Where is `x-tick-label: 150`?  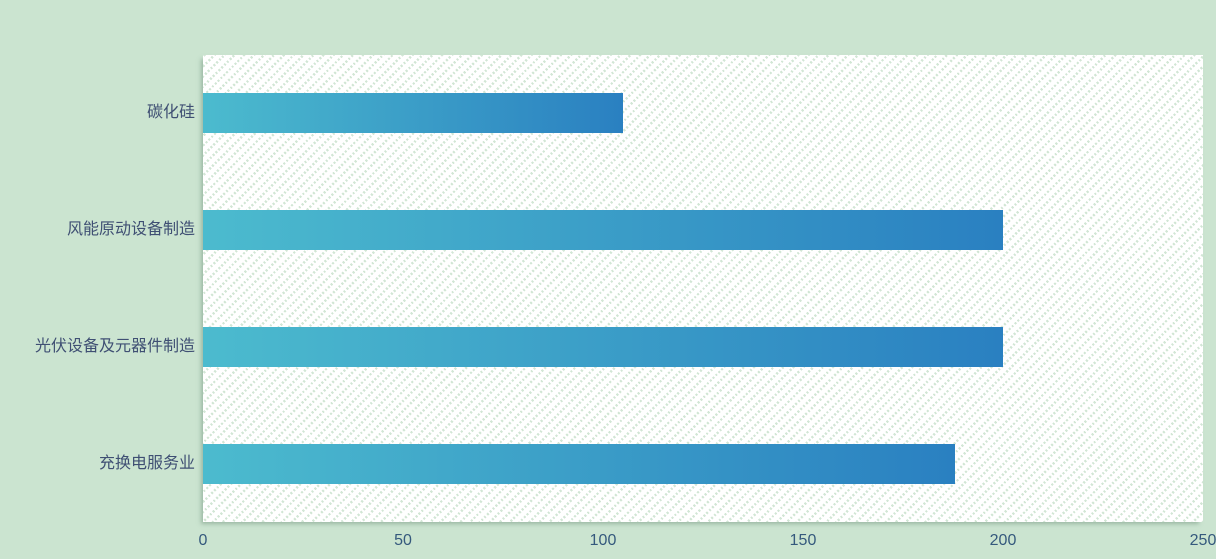 x-tick-label: 150 is located at coordinates (803, 540).